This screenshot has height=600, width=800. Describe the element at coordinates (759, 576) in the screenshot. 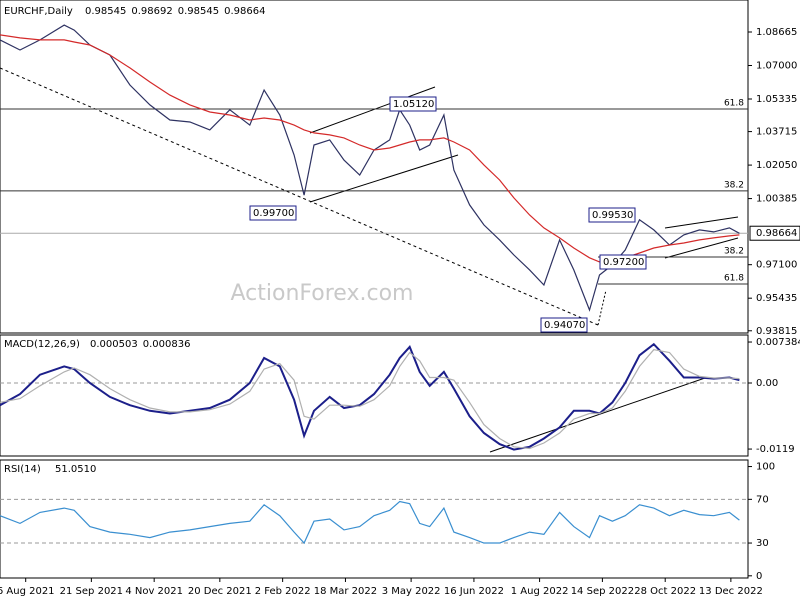

I see `y-tick-label: 0` at that location.